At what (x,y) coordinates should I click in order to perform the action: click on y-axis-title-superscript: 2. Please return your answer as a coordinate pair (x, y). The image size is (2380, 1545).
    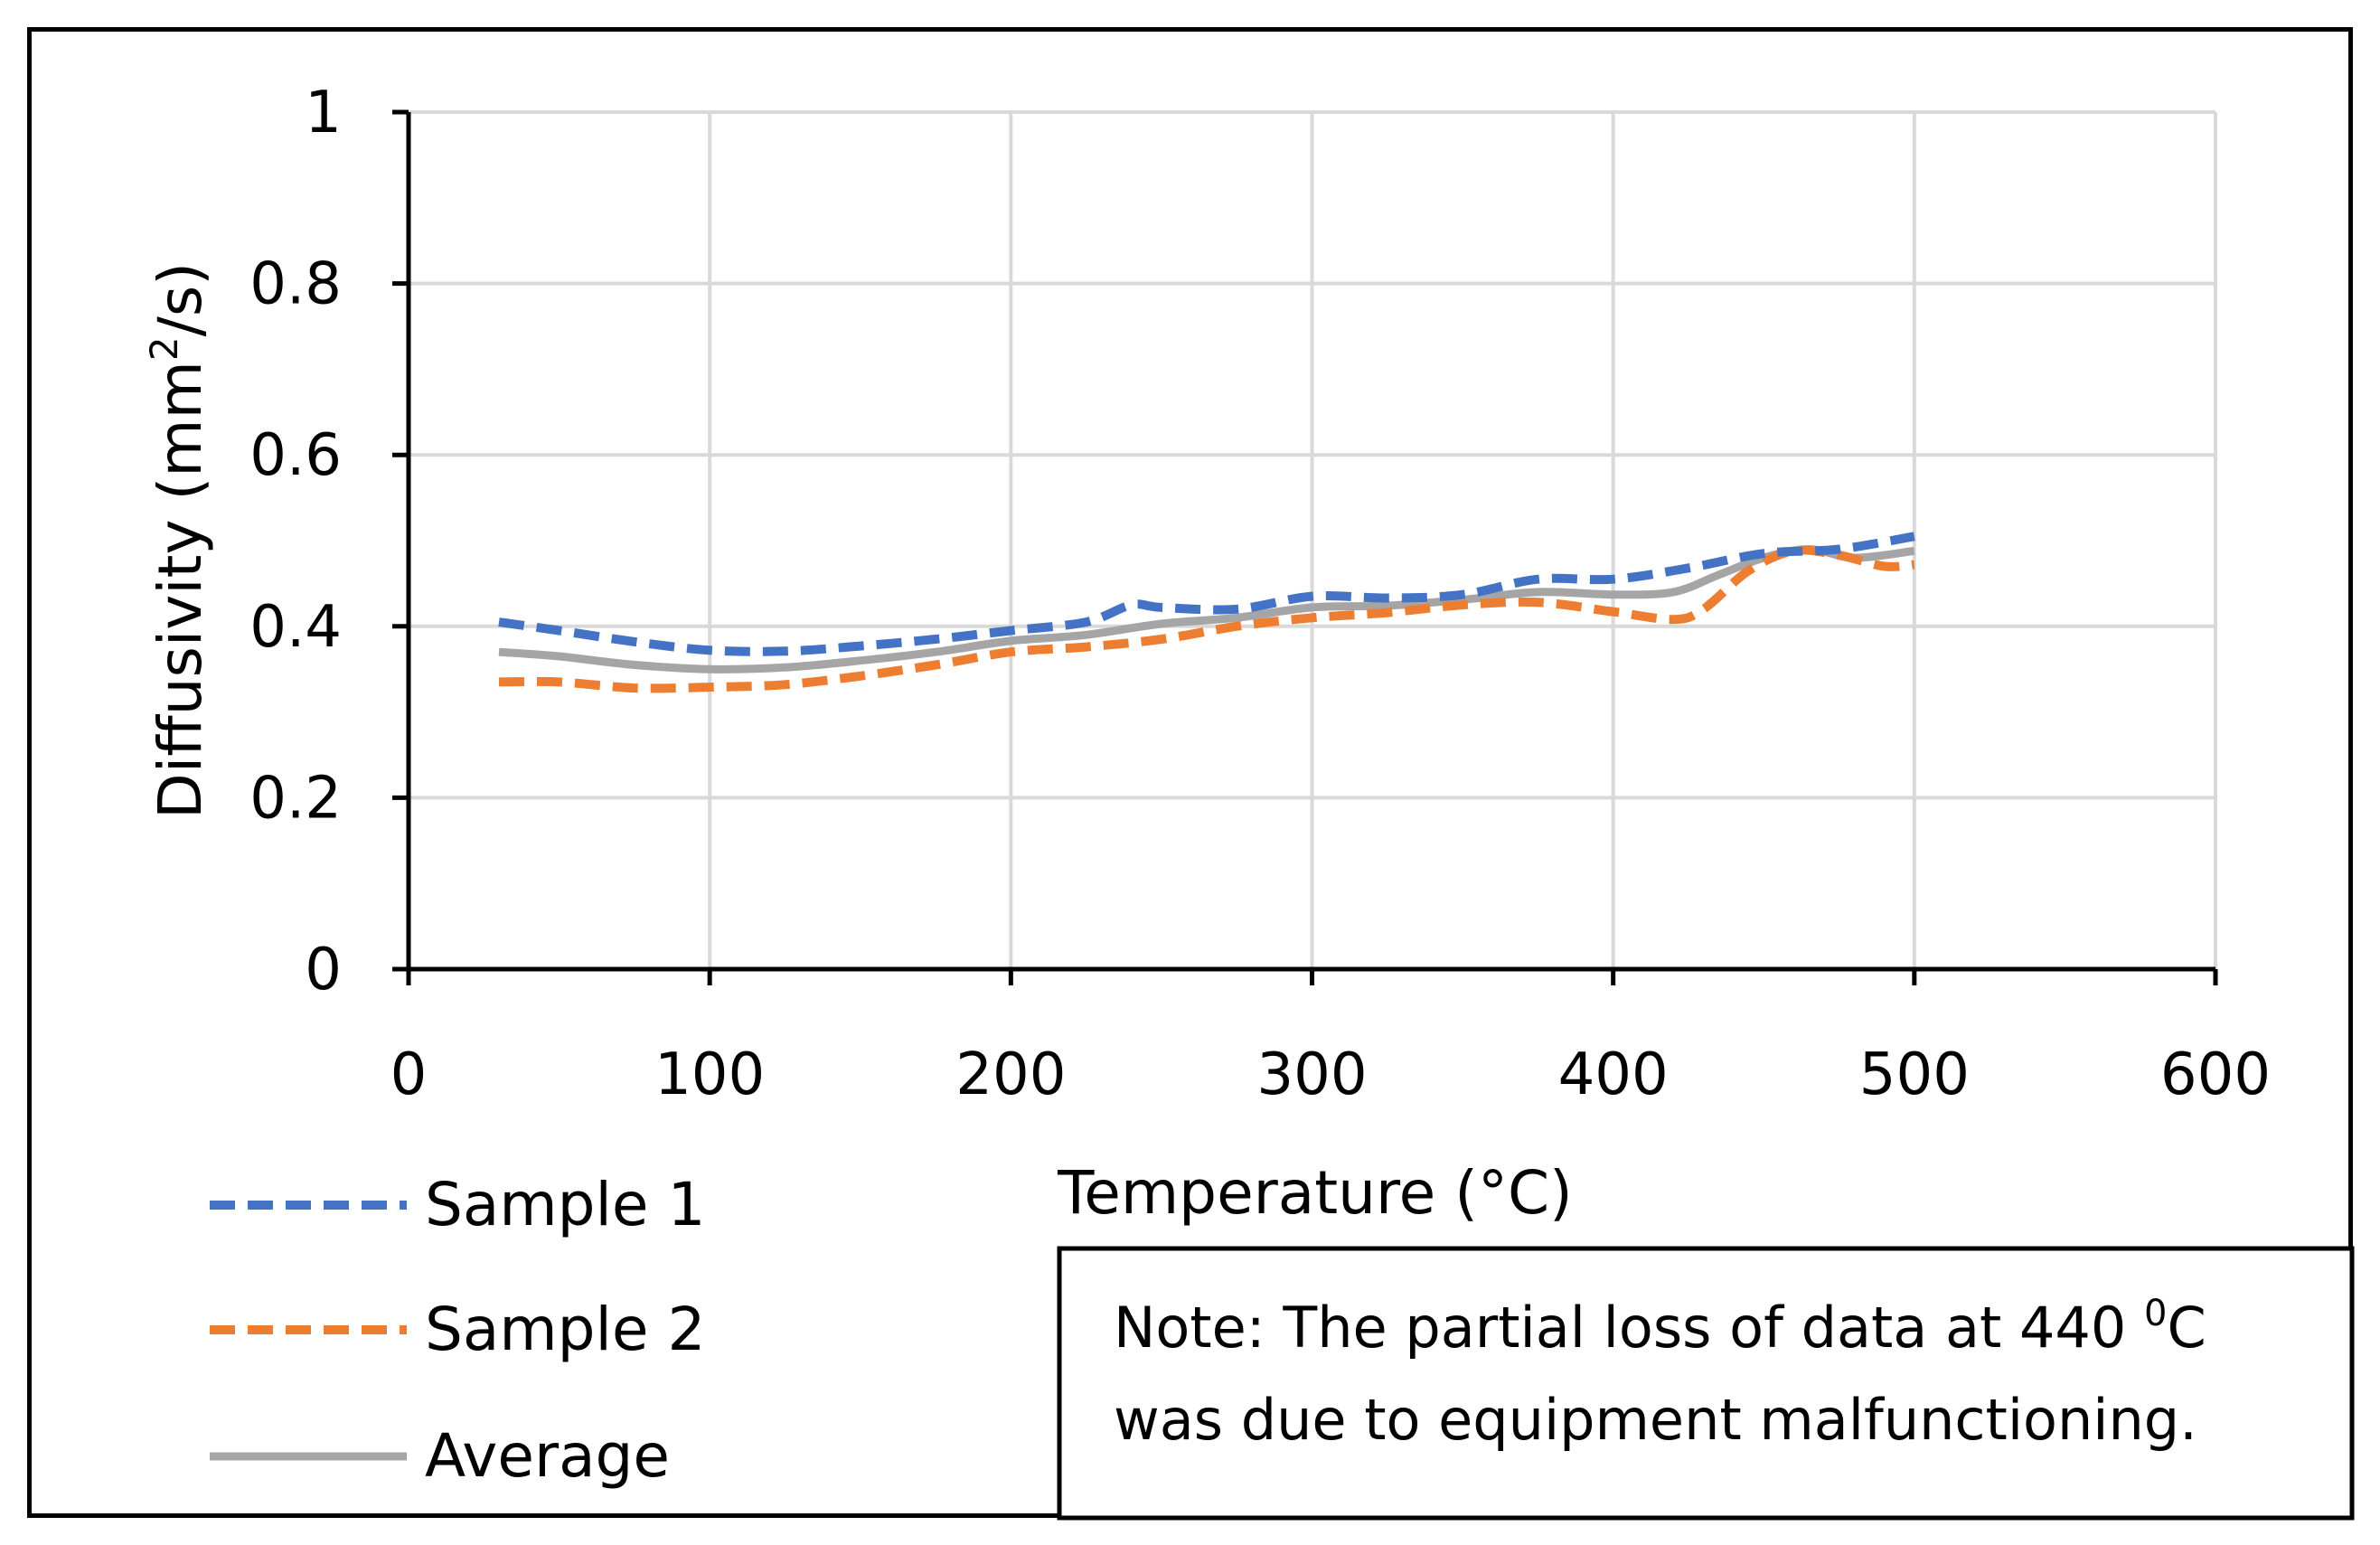
    Looking at the image, I should click on (164, 348).